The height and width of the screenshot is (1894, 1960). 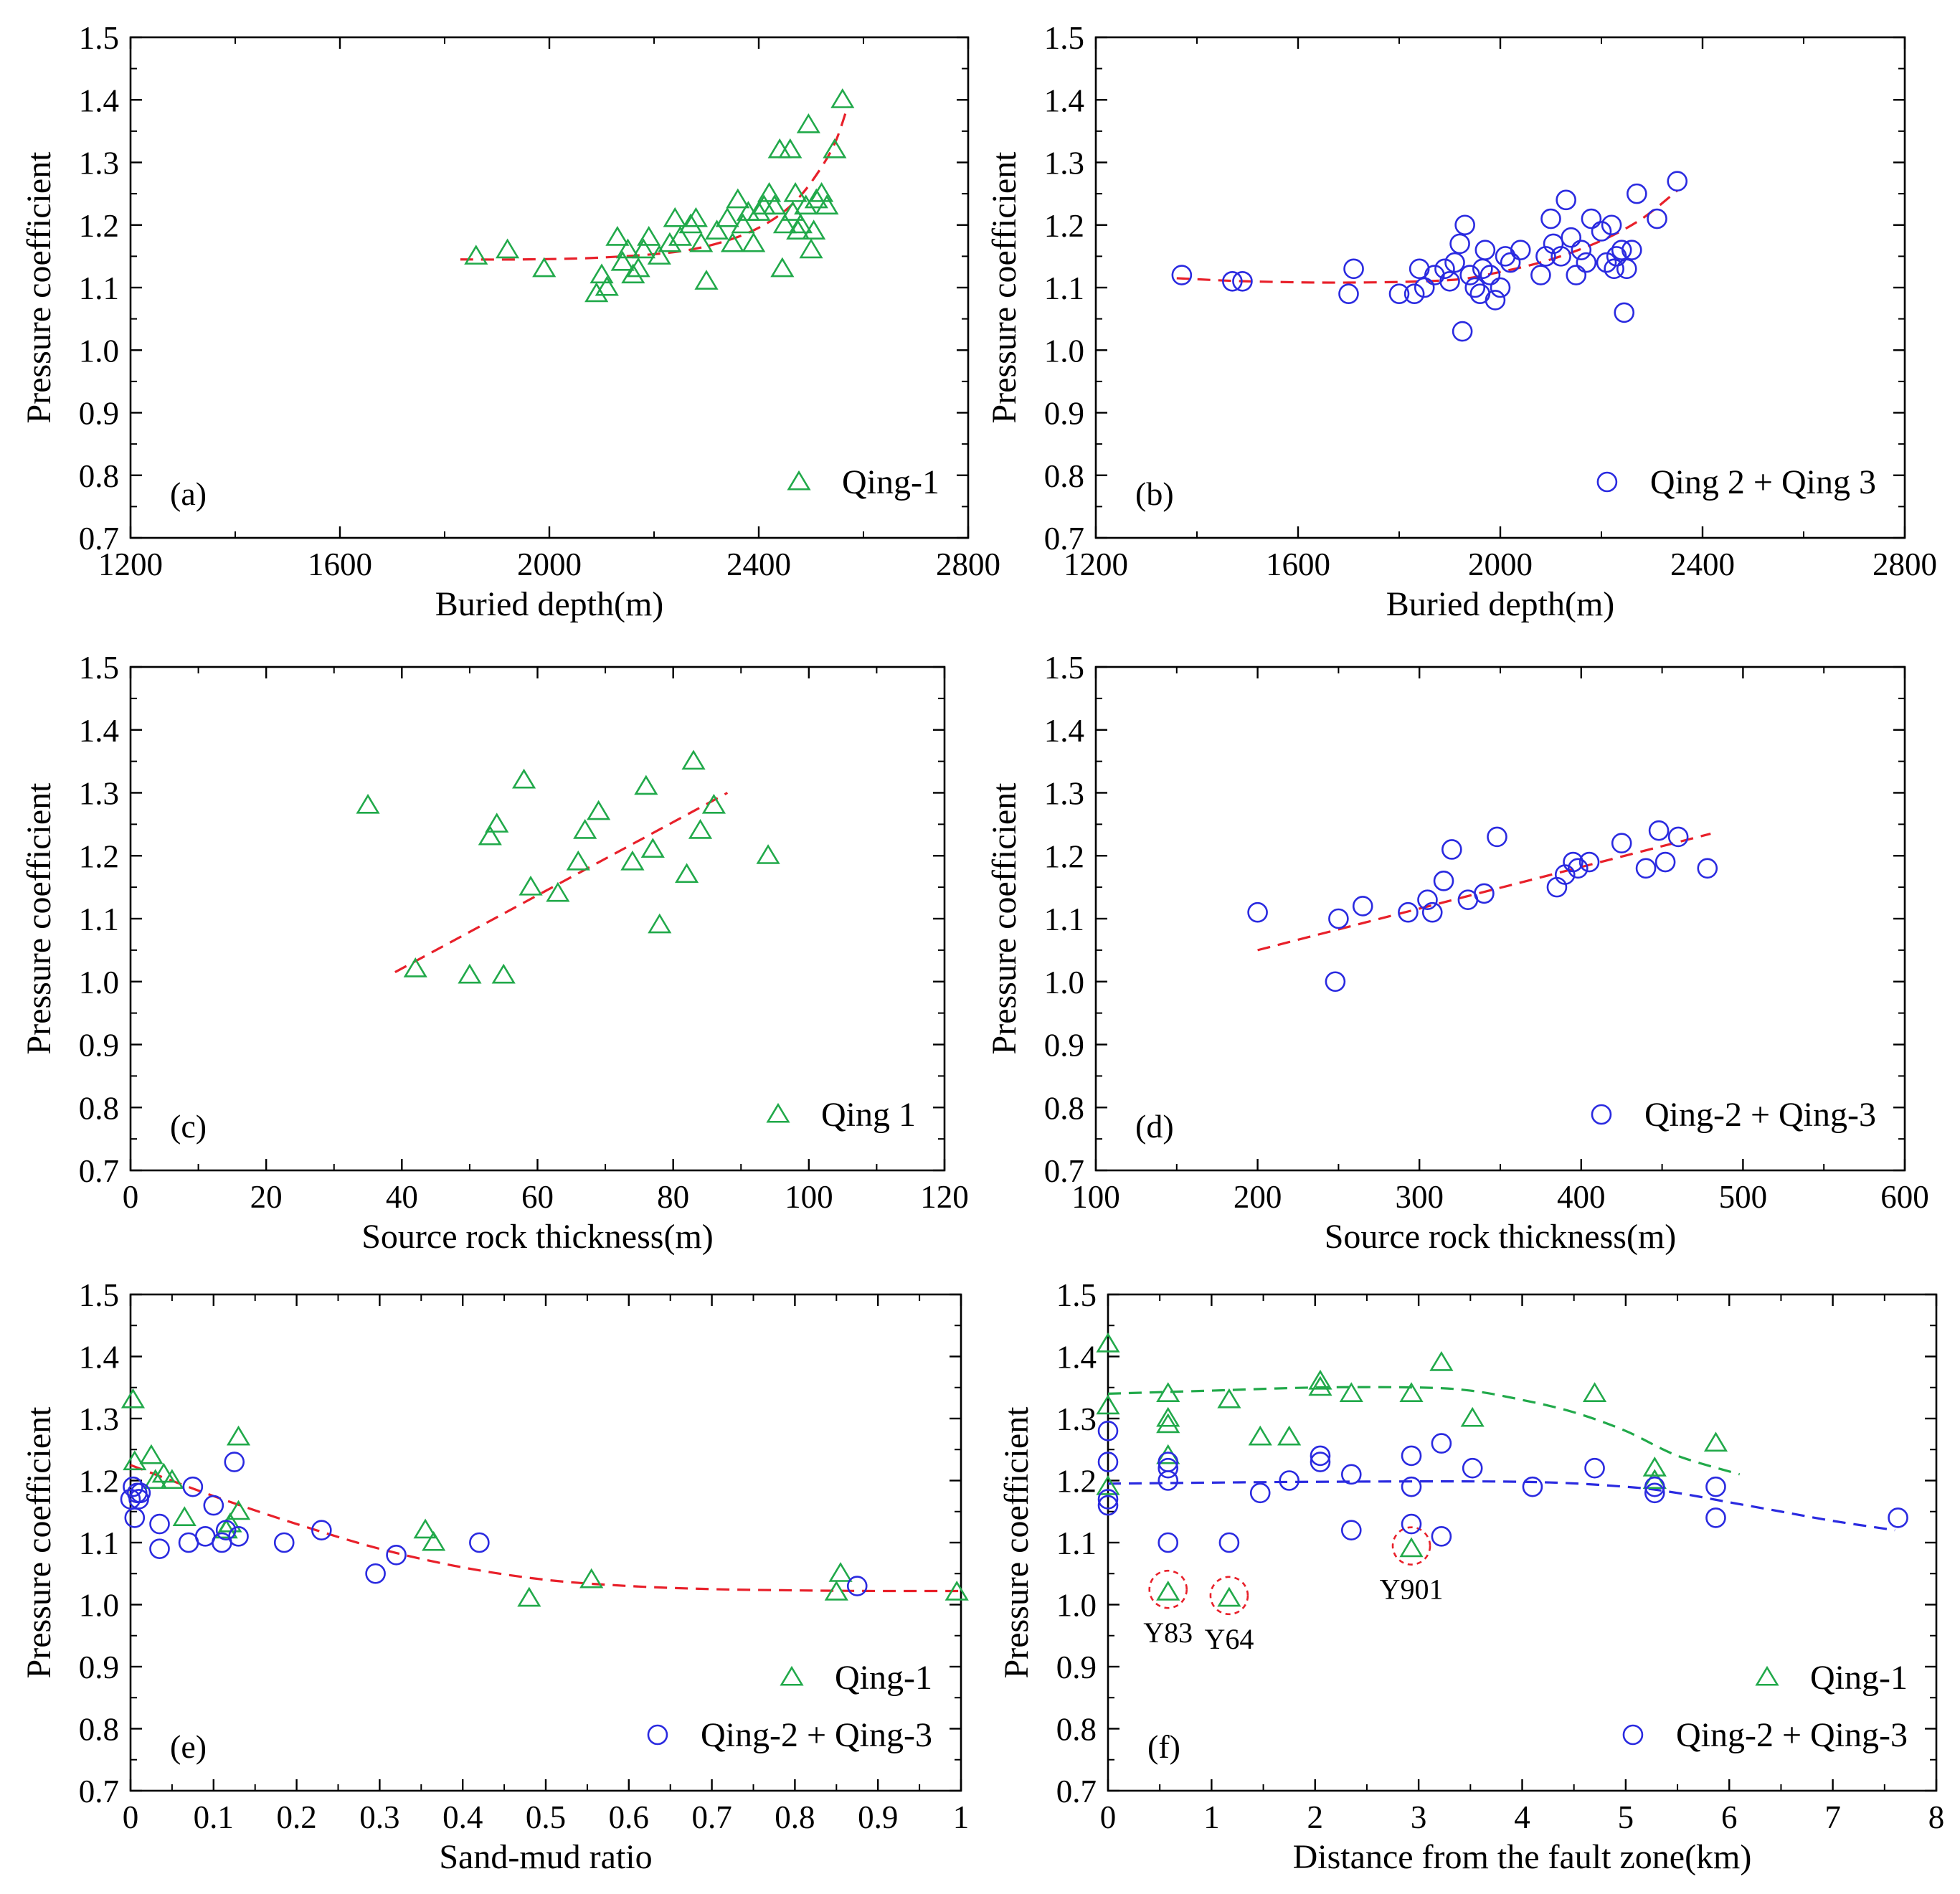 I want to click on x-axis-title: Distance from the fault zone(km), so click(x=1522, y=1857).